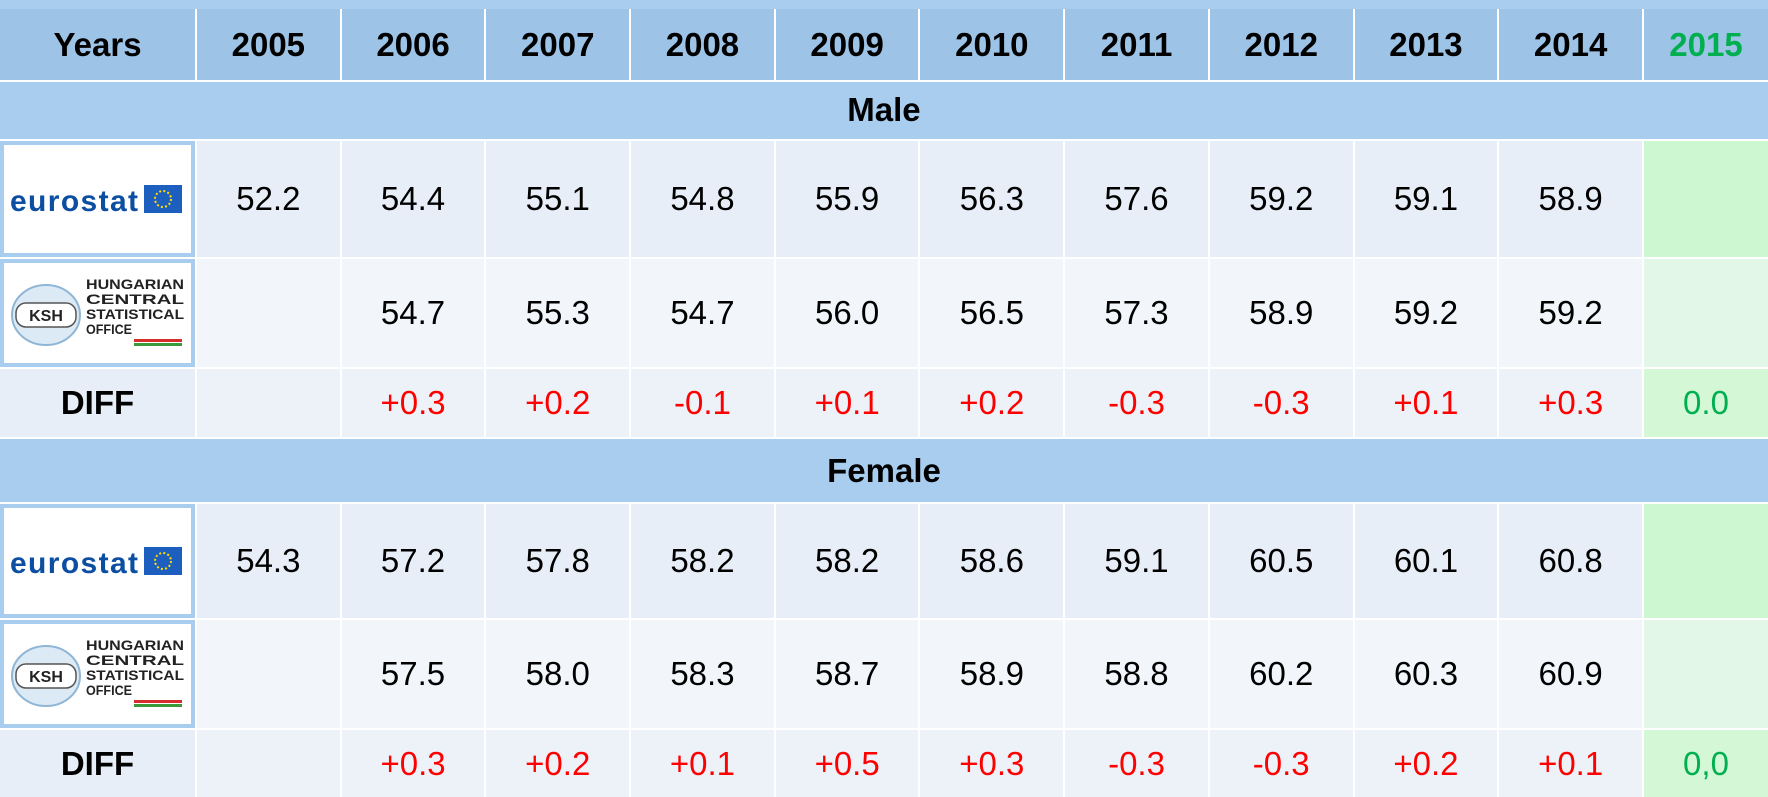 The image size is (1768, 797). I want to click on value-cell: 0,0, so click(1705, 763).